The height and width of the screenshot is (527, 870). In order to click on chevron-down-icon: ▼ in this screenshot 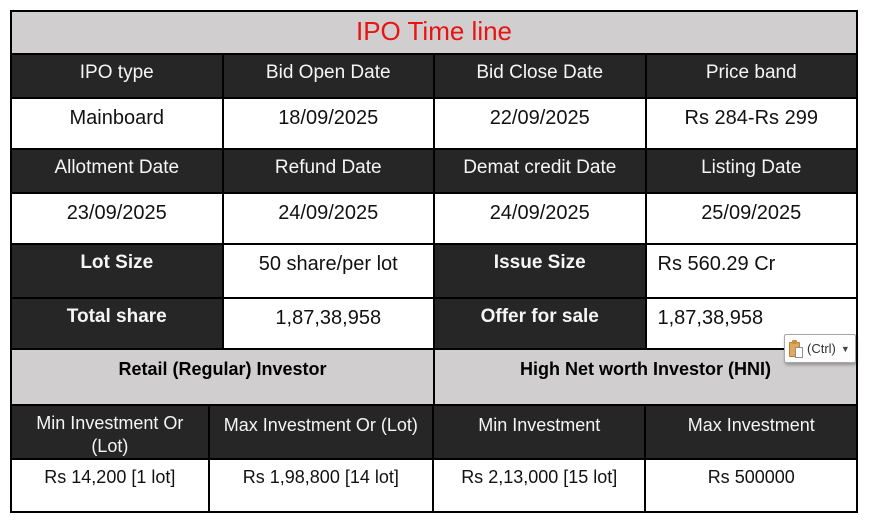, I will do `click(845, 348)`.